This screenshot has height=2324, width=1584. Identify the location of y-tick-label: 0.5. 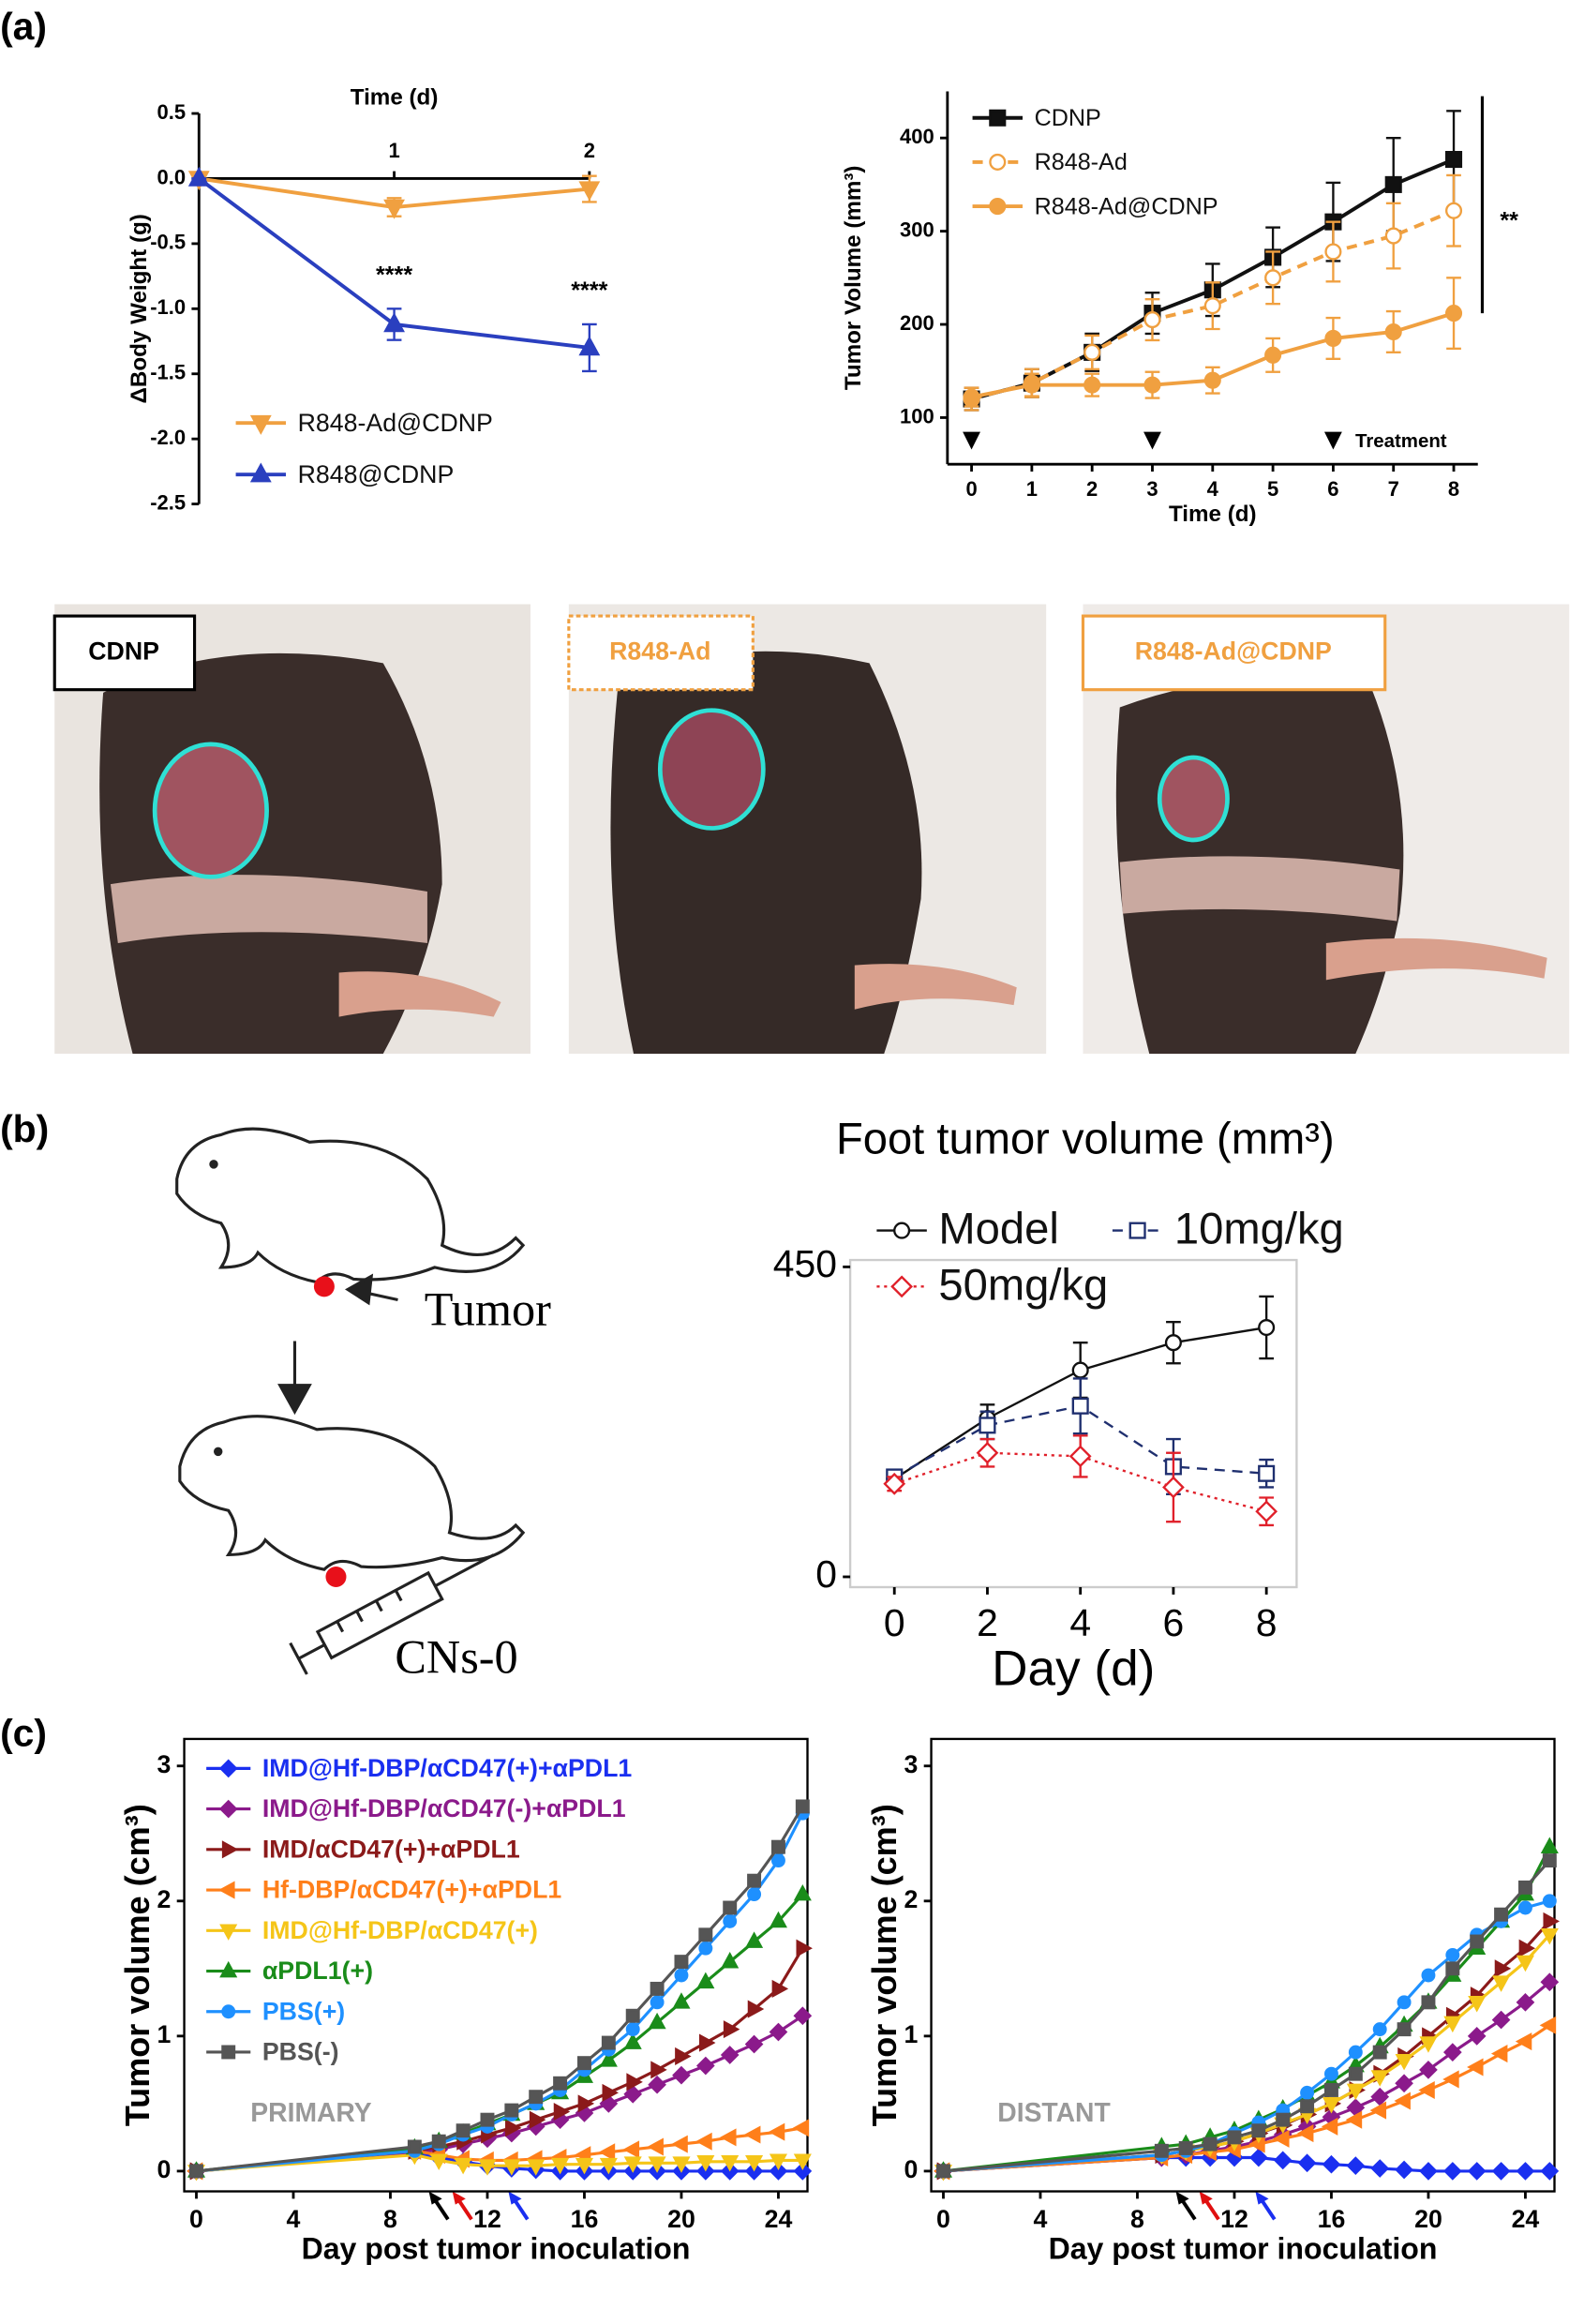
(172, 112).